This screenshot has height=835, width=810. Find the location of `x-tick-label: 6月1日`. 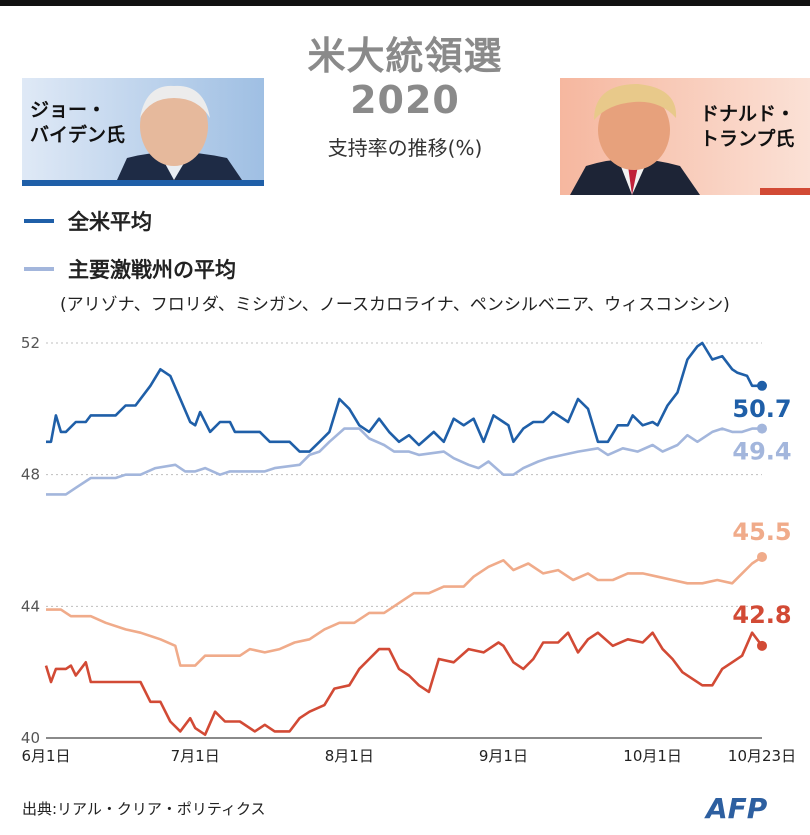

x-tick-label: 6月1日 is located at coordinates (45, 756).